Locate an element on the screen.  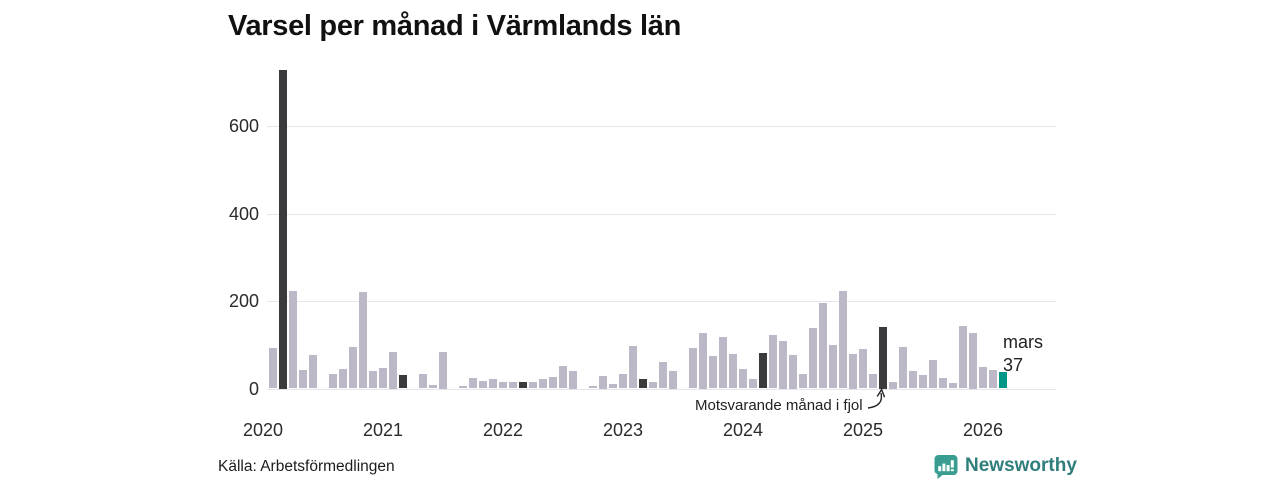
current-month-name: mars is located at coordinates (1023, 342).